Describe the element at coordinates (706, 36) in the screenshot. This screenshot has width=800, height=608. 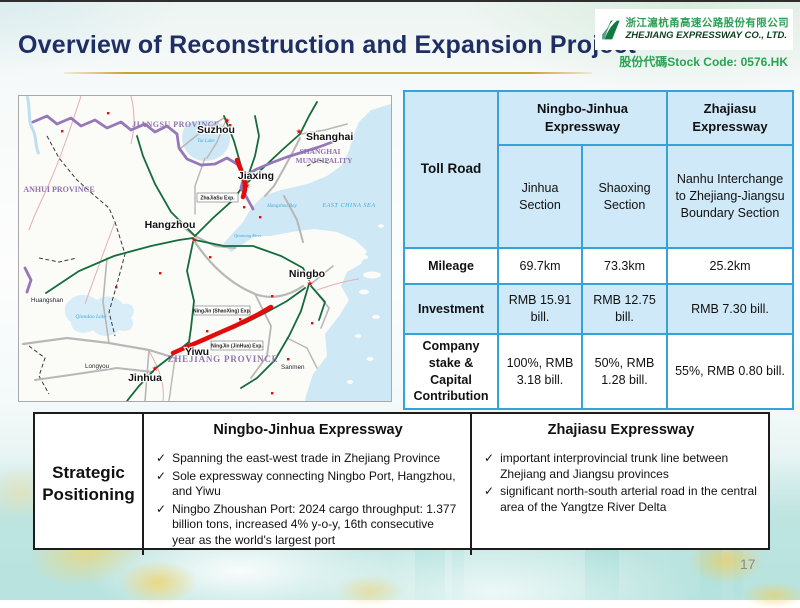
I see `company-name-en: ZHEJIANG EXPRESSWAY CO., LTD.` at that location.